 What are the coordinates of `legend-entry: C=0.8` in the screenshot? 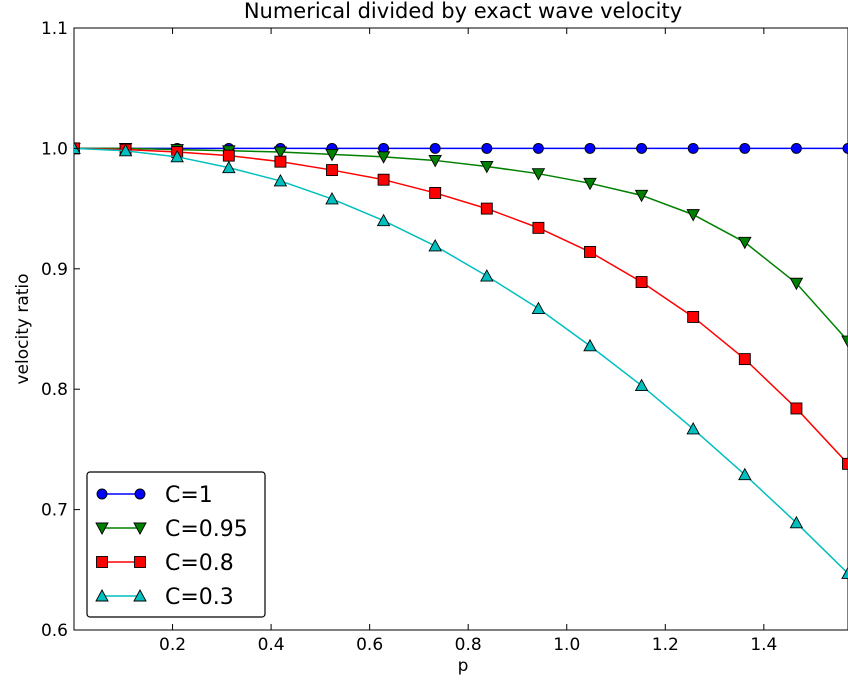 It's located at (165, 563).